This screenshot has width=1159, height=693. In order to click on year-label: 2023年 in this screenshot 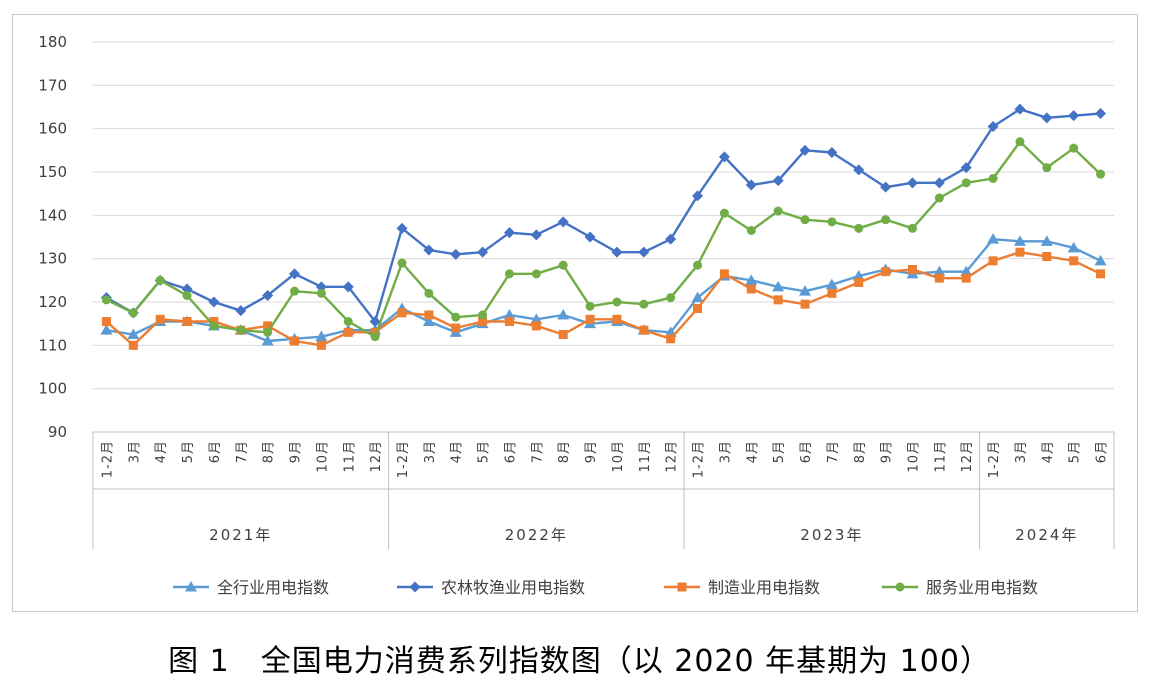, I will do `click(831, 535)`.